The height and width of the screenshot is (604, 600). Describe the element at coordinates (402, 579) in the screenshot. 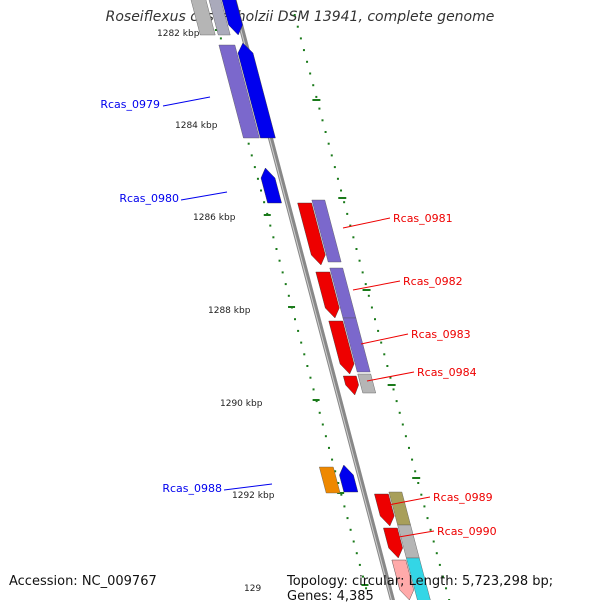

I see `gene-arrow` at that location.